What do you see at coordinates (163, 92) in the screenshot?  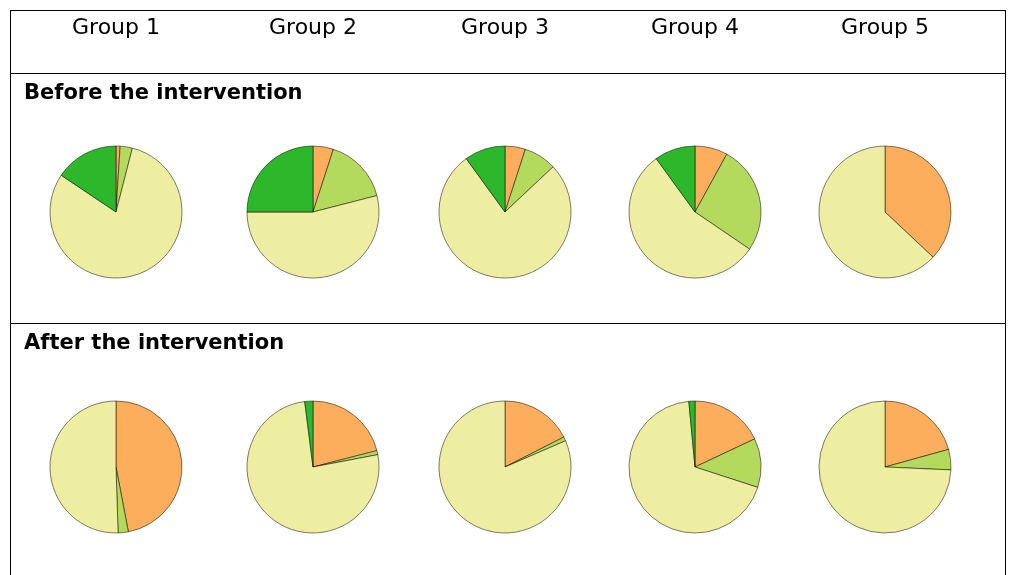 I see `text: Before the intervention` at bounding box center [163, 92].